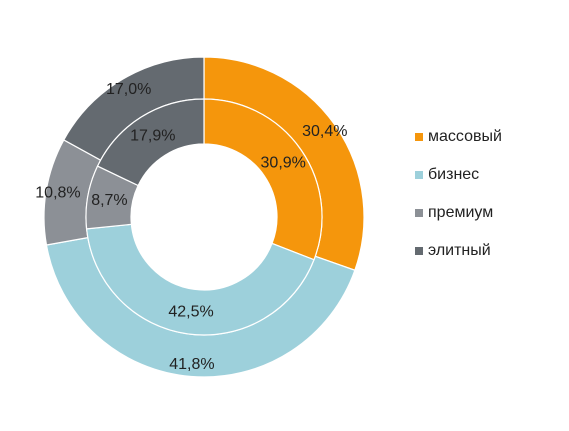 The height and width of the screenshot is (431, 569). I want to click on inner-label-massovy: 30,9%, so click(283, 162).